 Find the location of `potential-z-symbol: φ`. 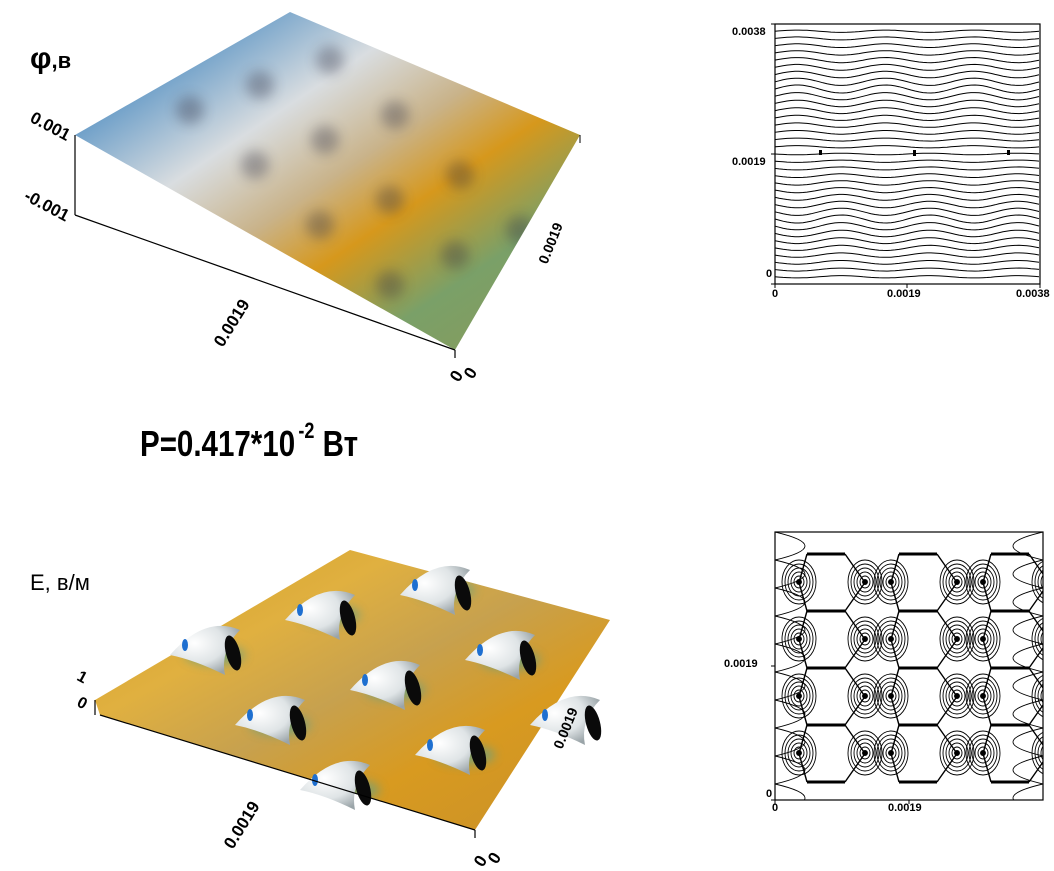

potential-z-symbol: φ is located at coordinates (41, 58).